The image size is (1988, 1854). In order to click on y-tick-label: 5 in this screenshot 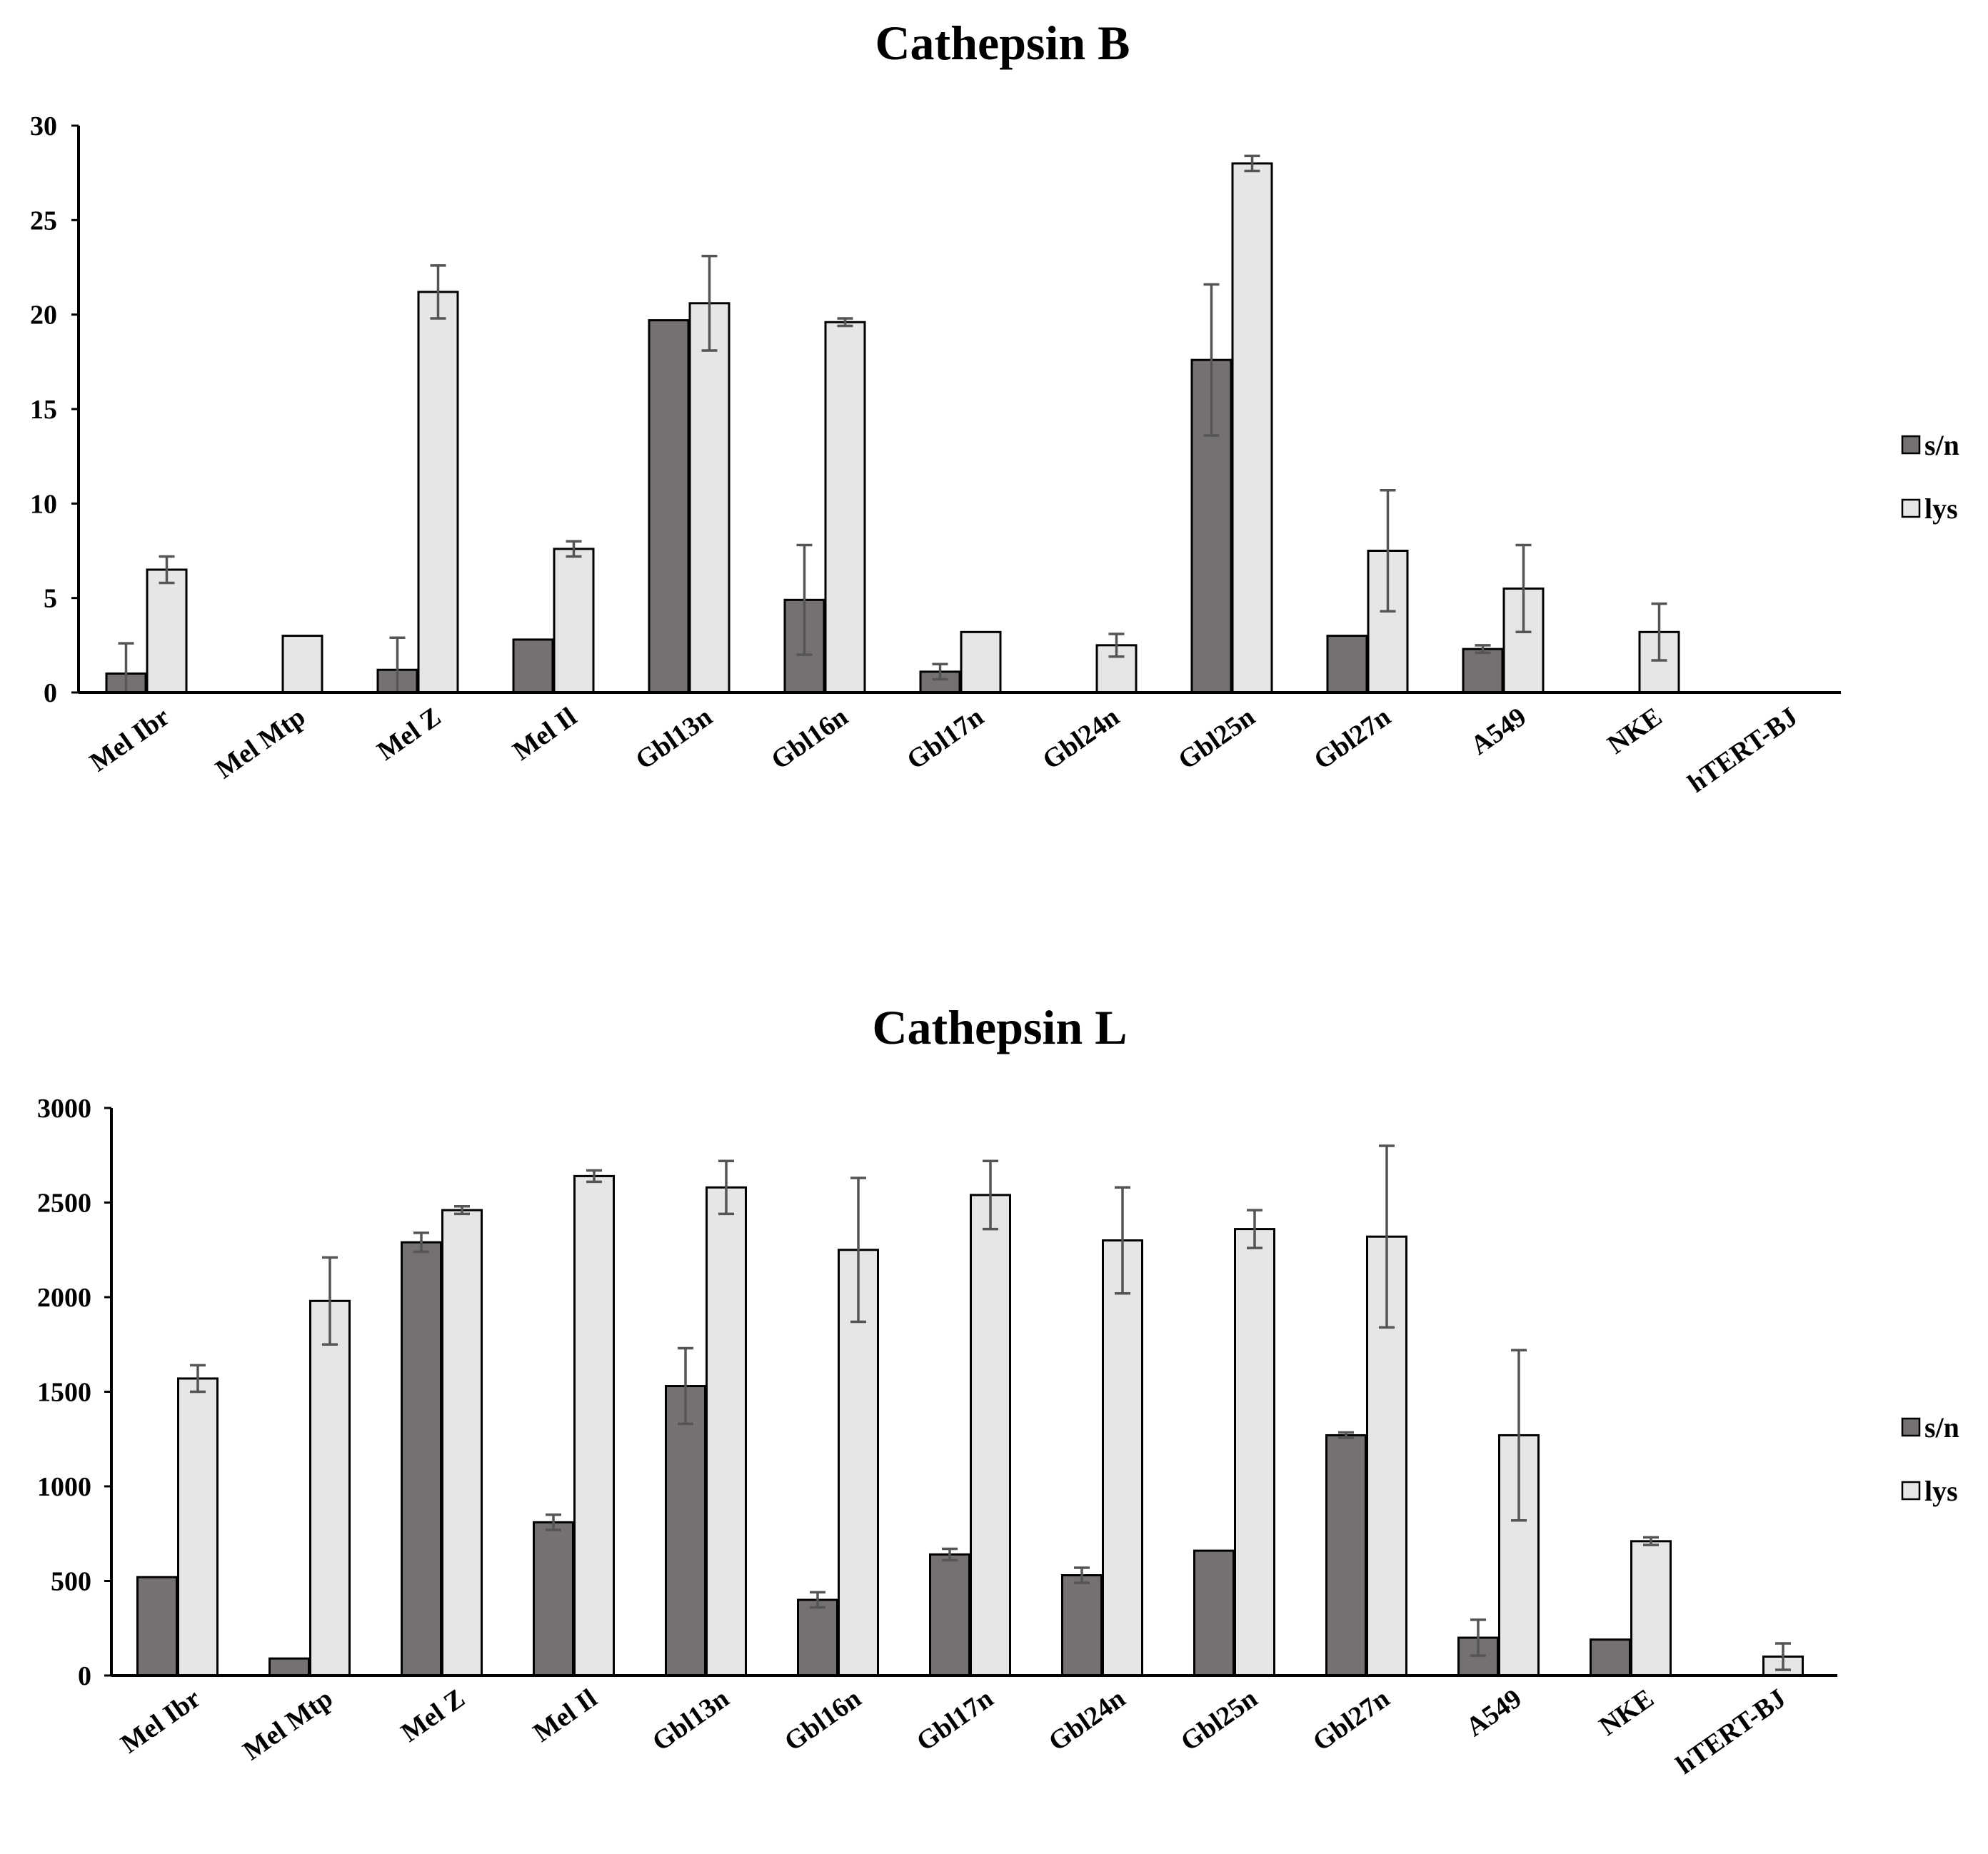, I will do `click(50, 599)`.